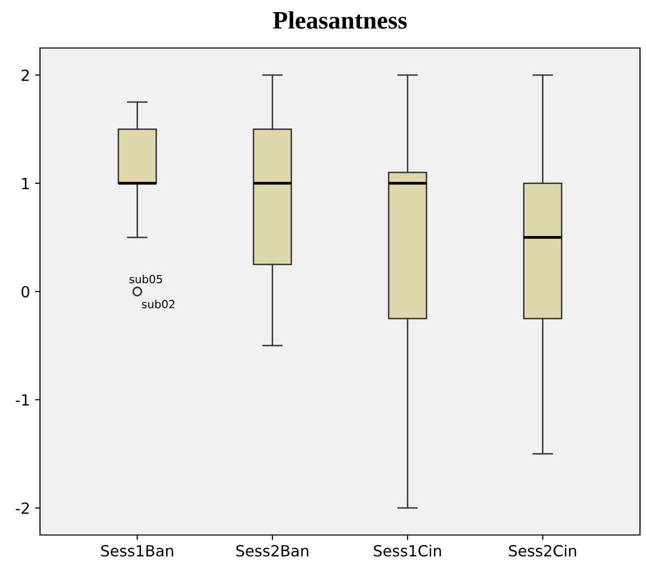  I want to click on x-tick-label: Sess2Ban, so click(272, 550).